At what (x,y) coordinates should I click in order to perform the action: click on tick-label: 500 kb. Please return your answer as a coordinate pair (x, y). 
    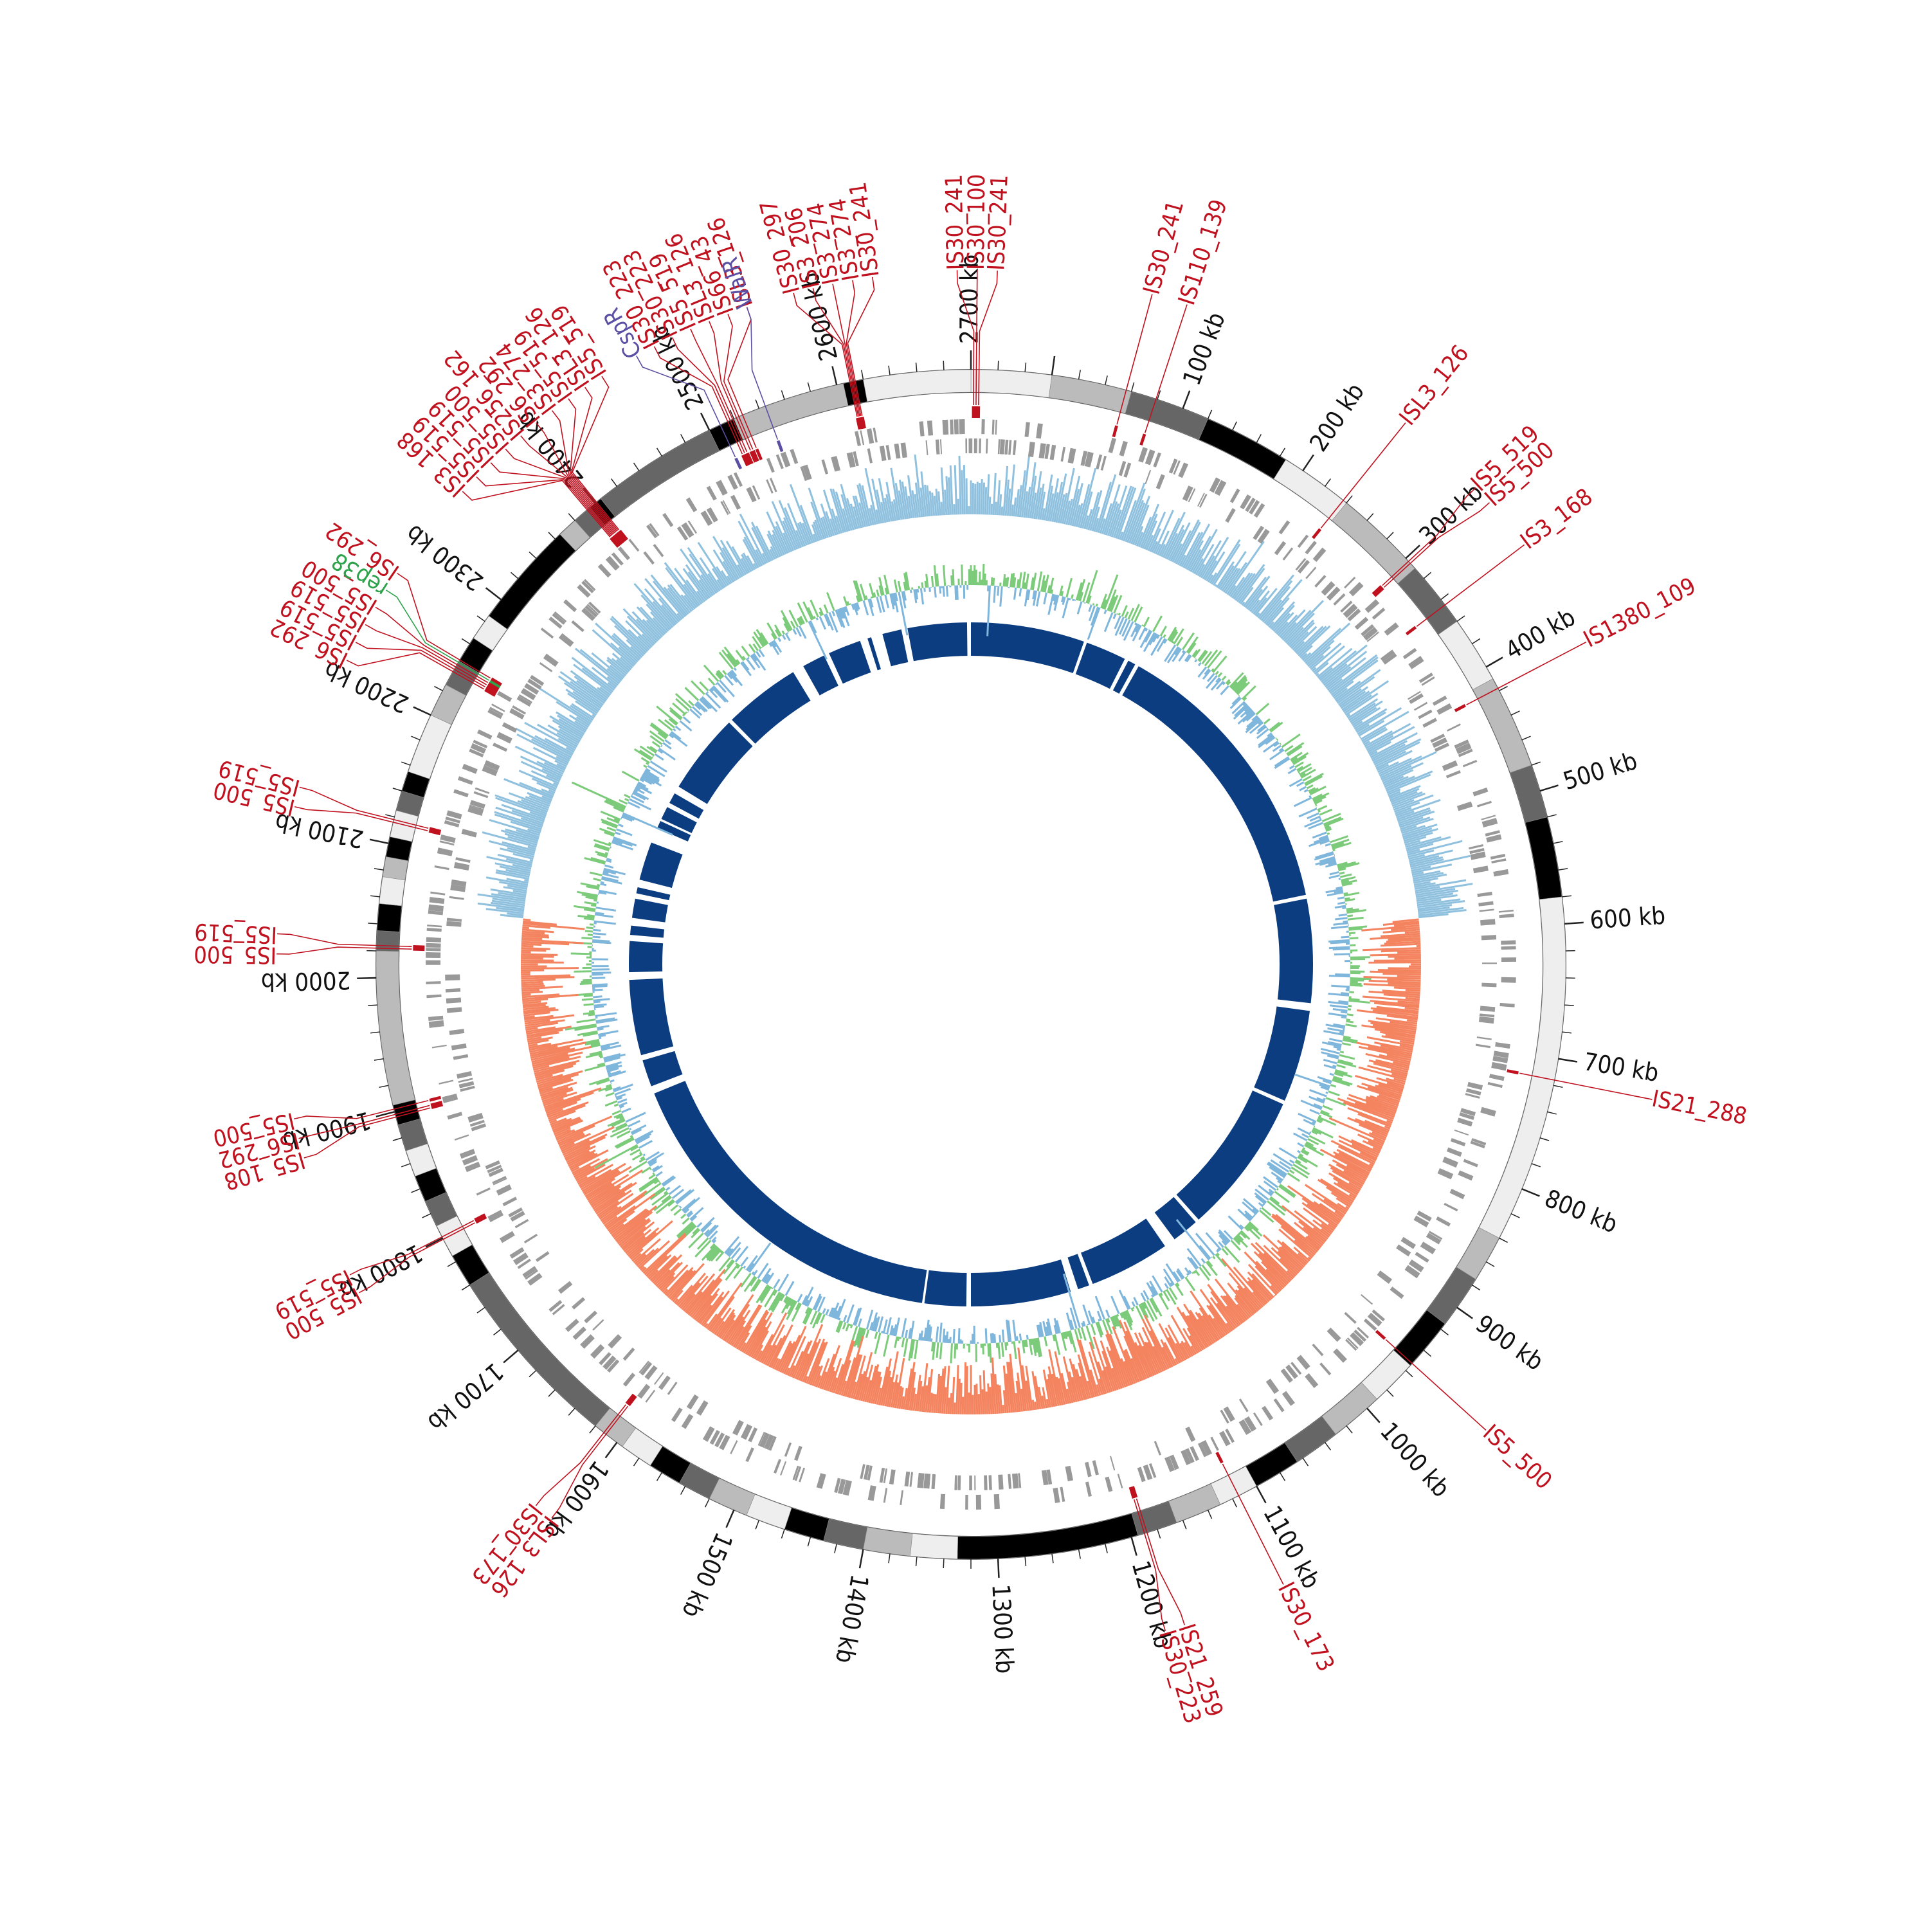
    Looking at the image, I should click on (1600, 770).